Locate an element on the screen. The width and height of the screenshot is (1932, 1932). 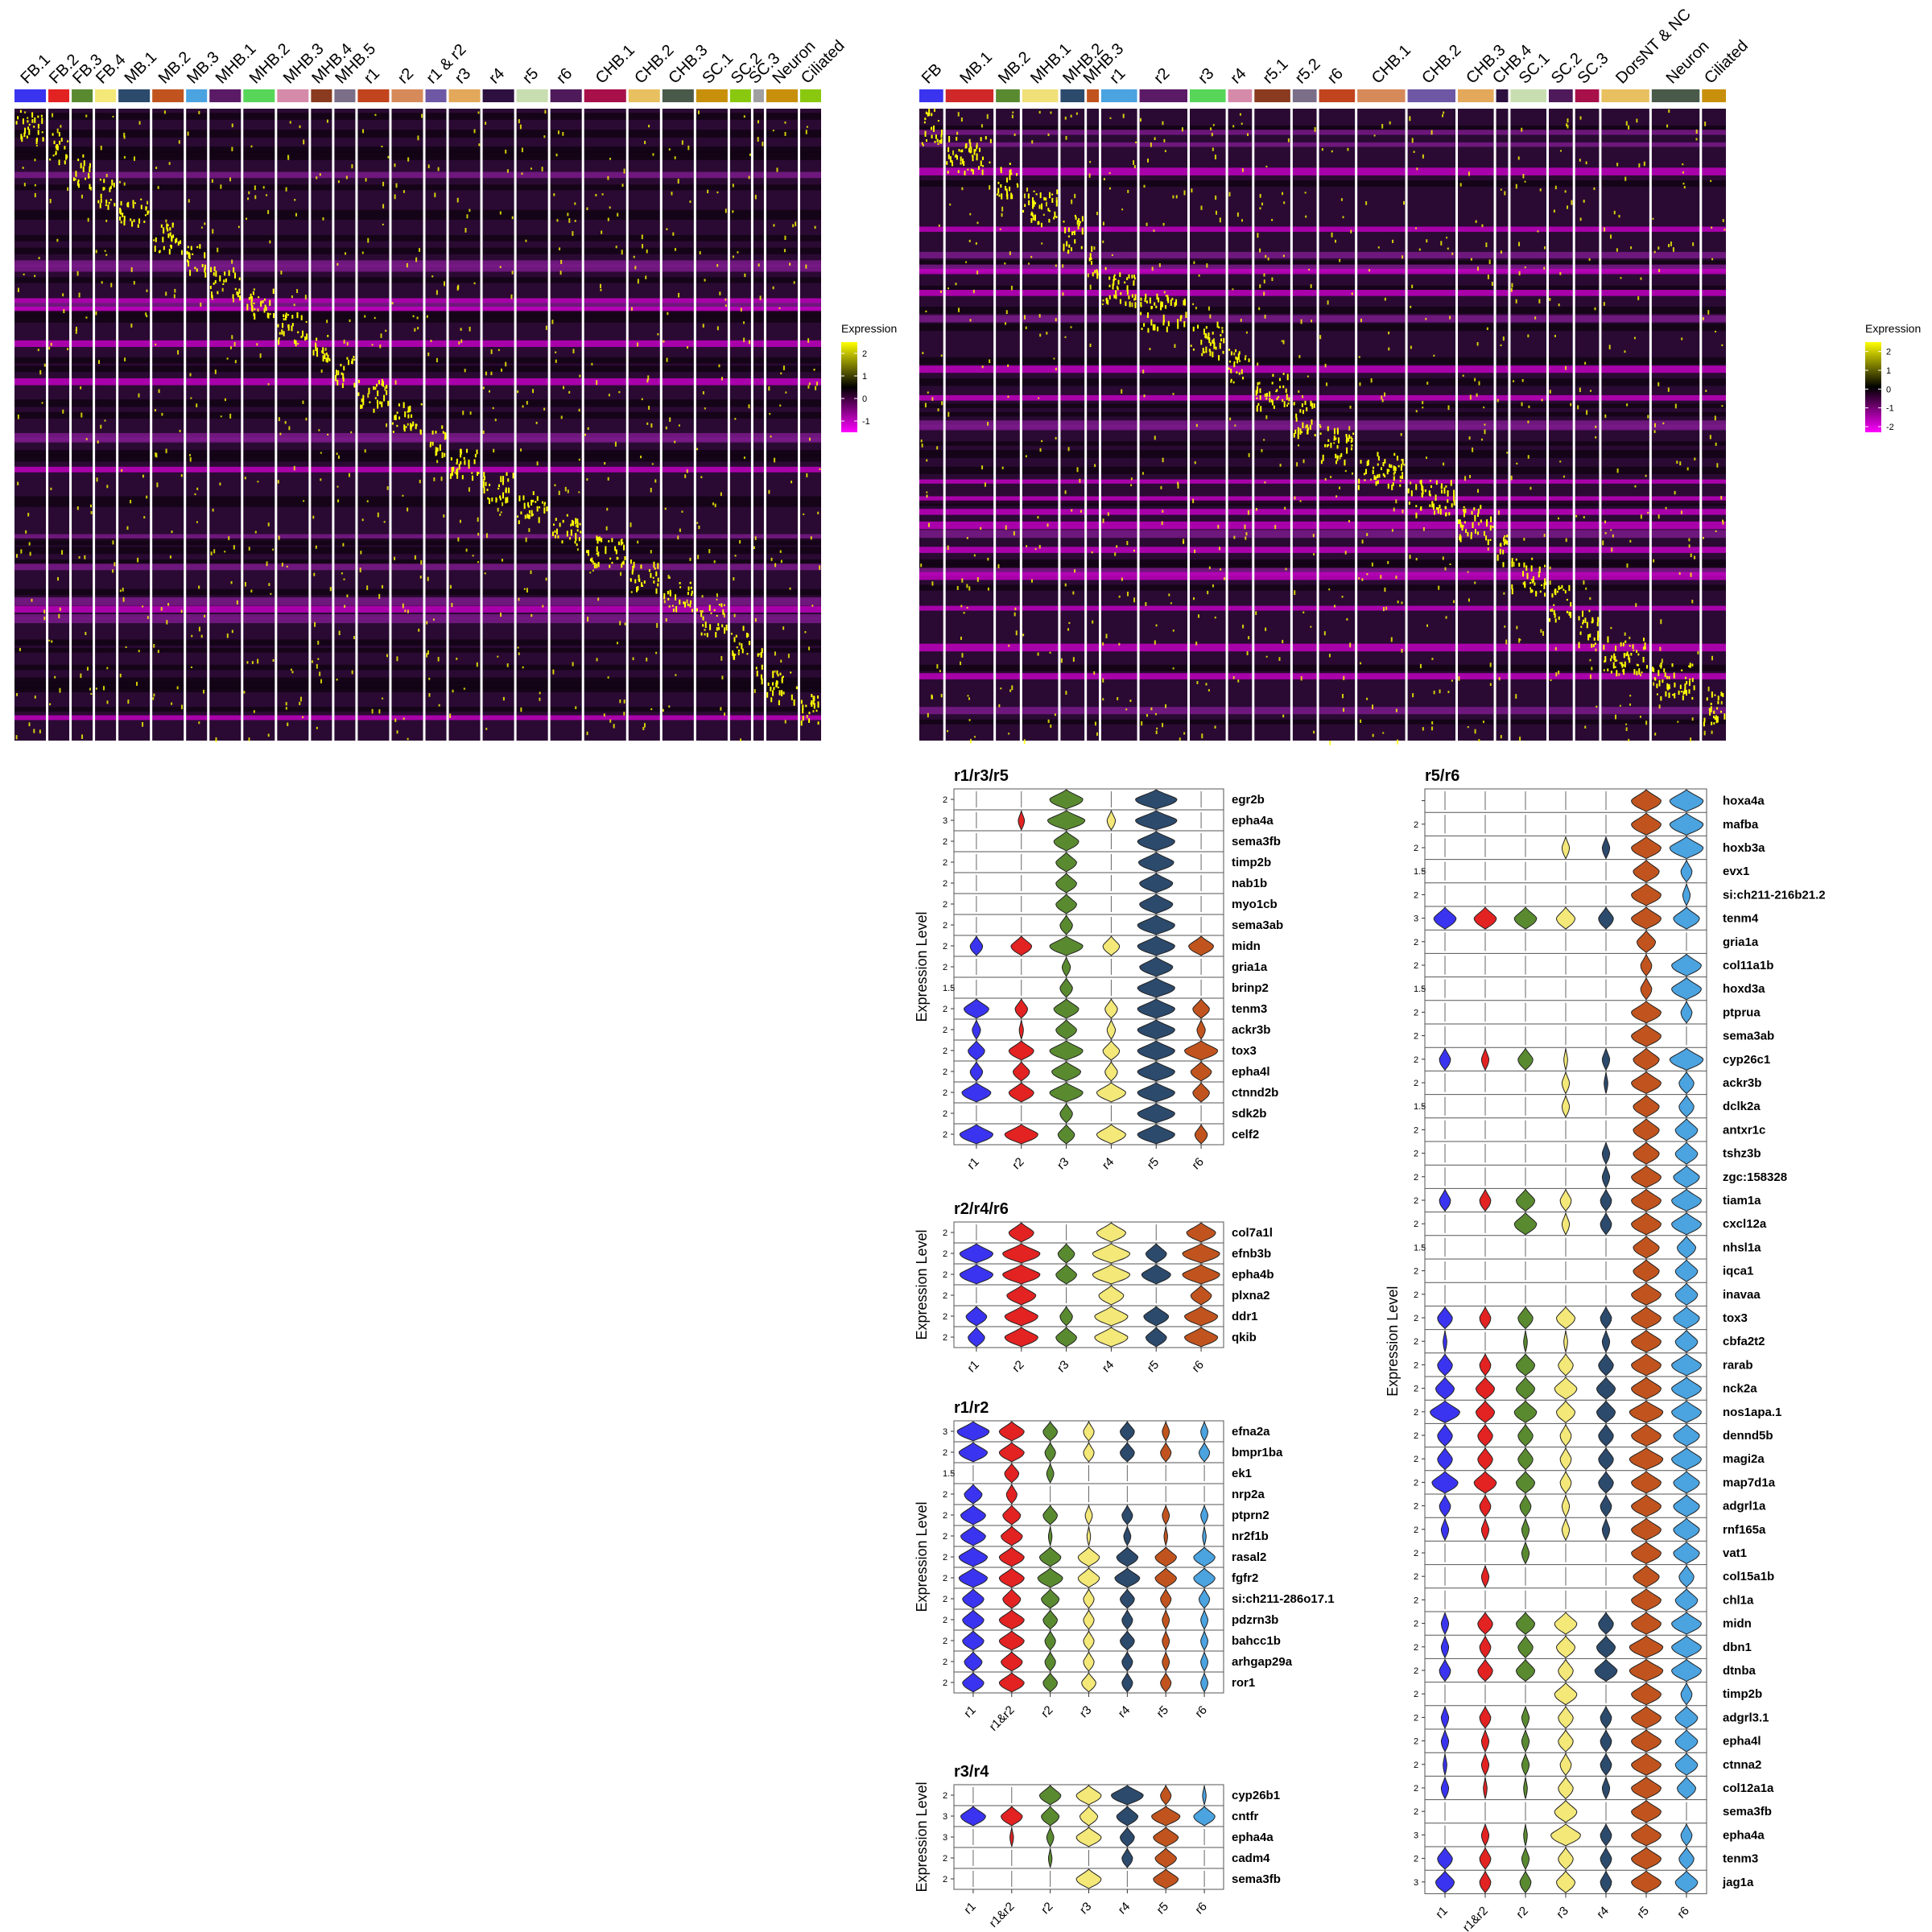
gene-label: plxna2 is located at coordinates (1251, 1295).